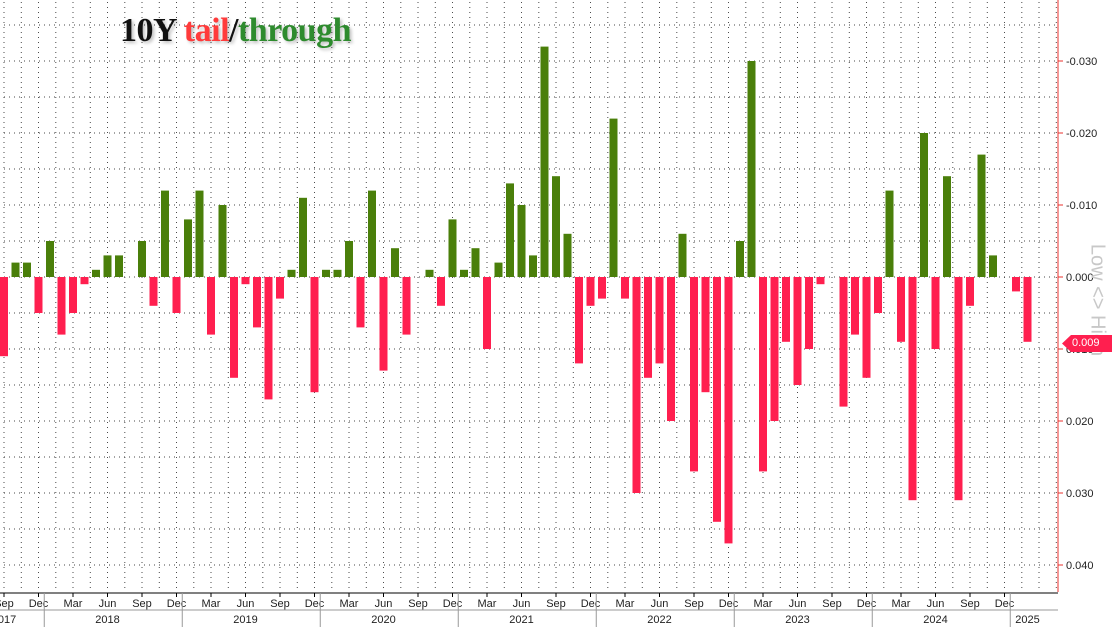  What do you see at coordinates (659, 620) in the screenshot?
I see `x-year-label: 2022` at bounding box center [659, 620].